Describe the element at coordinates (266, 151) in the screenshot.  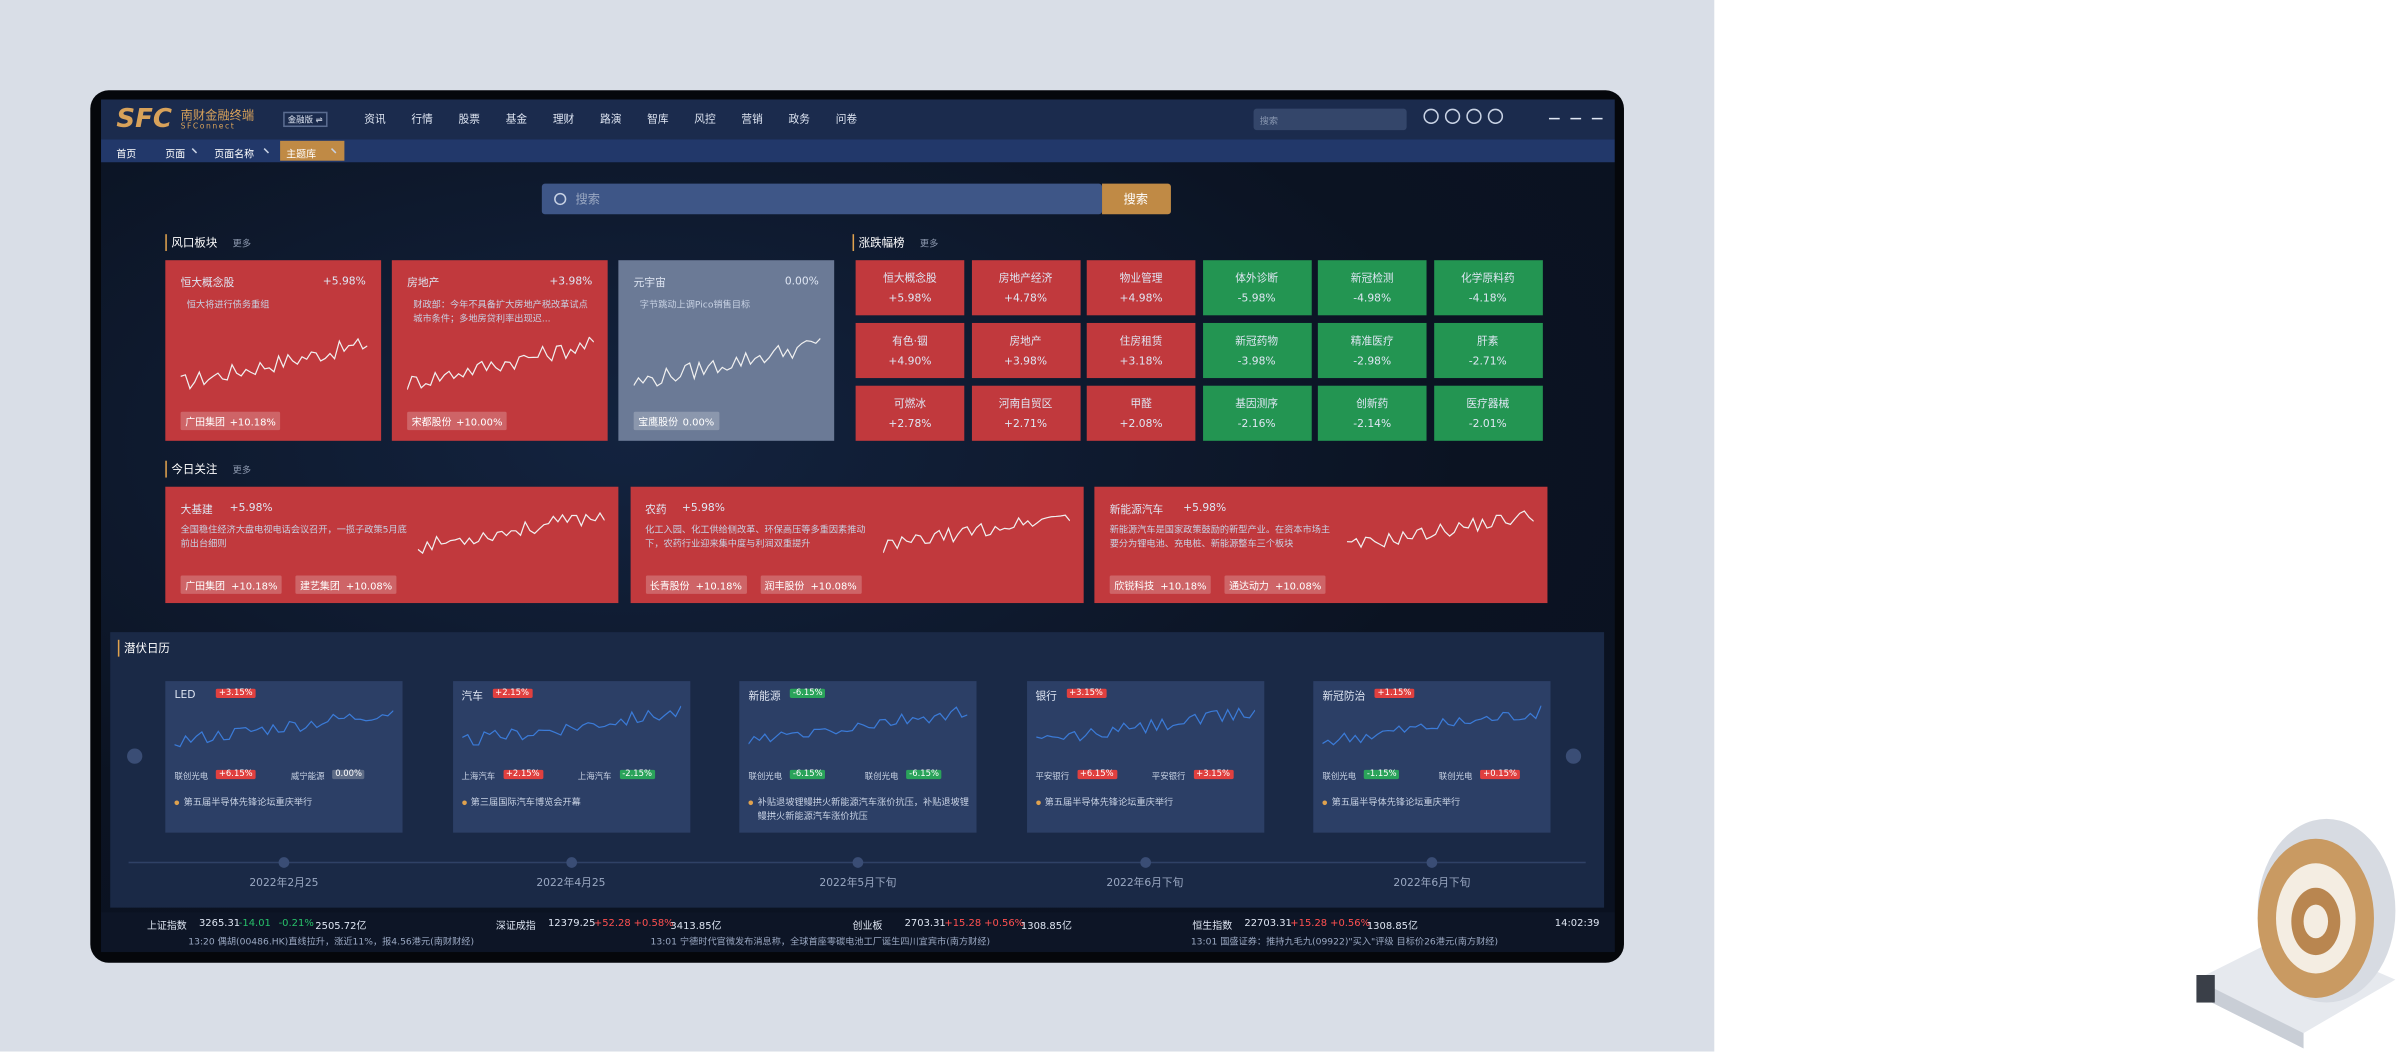
I see `tab-close` at that location.